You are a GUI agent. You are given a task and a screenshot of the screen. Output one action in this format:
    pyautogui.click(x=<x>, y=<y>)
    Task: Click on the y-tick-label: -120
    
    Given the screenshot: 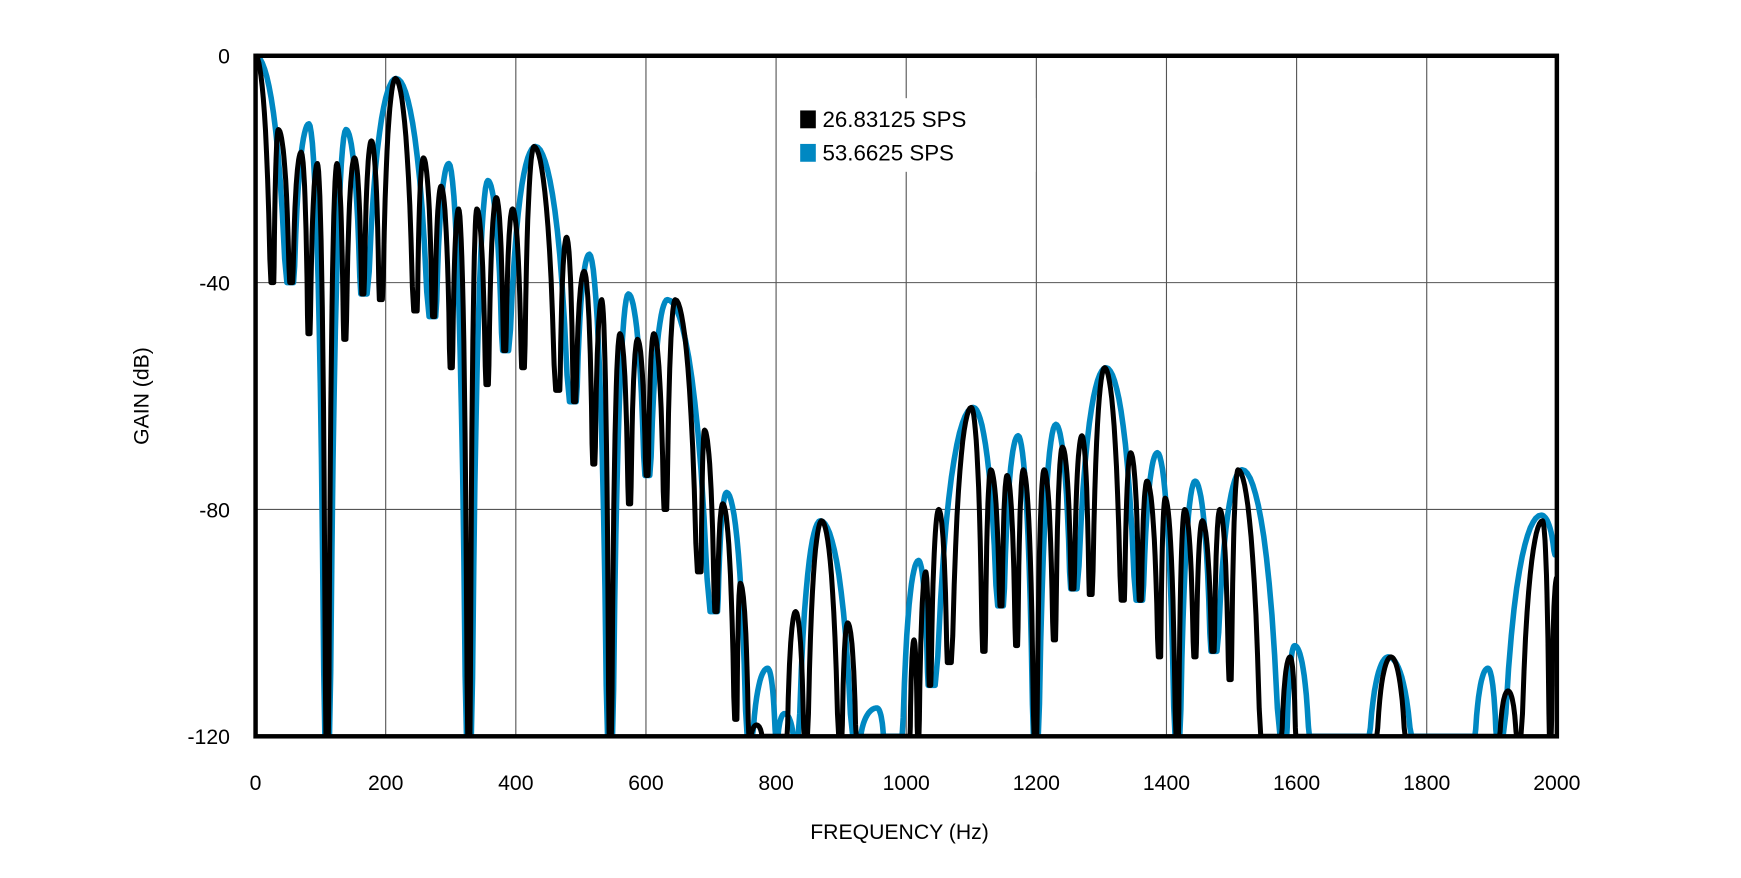 What is the action you would take?
    pyautogui.click(x=208, y=737)
    